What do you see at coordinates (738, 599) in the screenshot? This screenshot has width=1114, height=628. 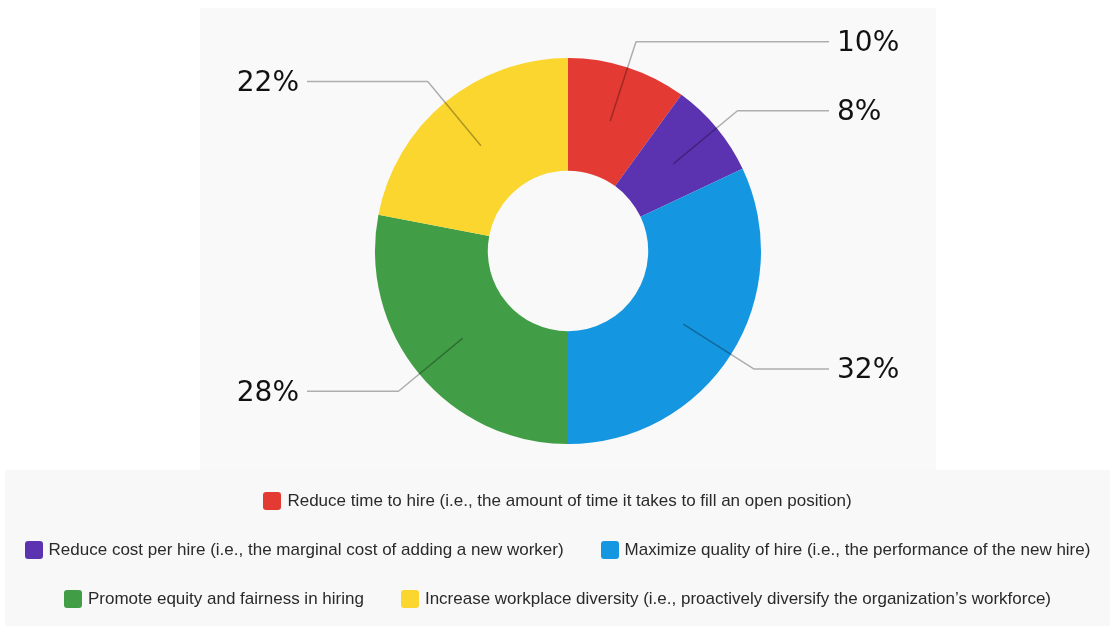 I see `legend-label: Increase workplace diversity (i.e., proactively diversify the organization’s workforce)` at bounding box center [738, 599].